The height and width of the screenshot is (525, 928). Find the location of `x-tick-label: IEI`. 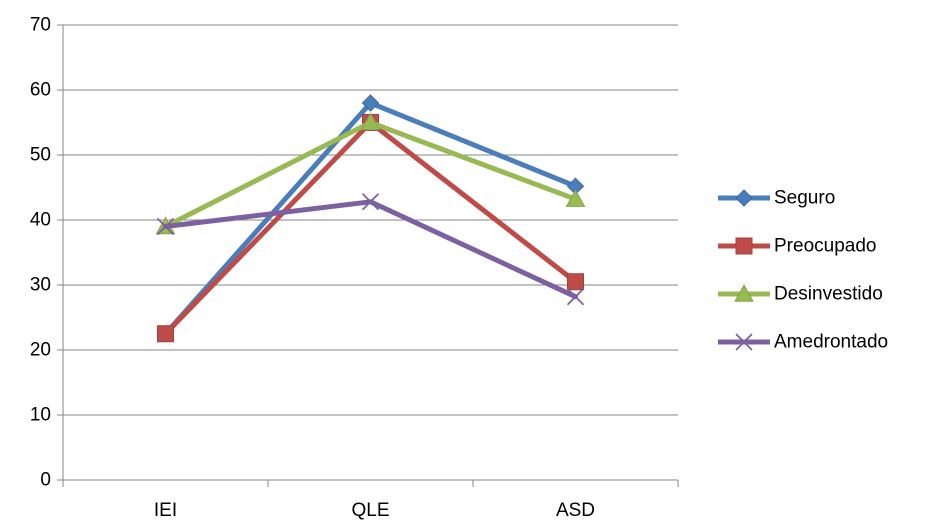

x-tick-label: IEI is located at coordinates (165, 510).